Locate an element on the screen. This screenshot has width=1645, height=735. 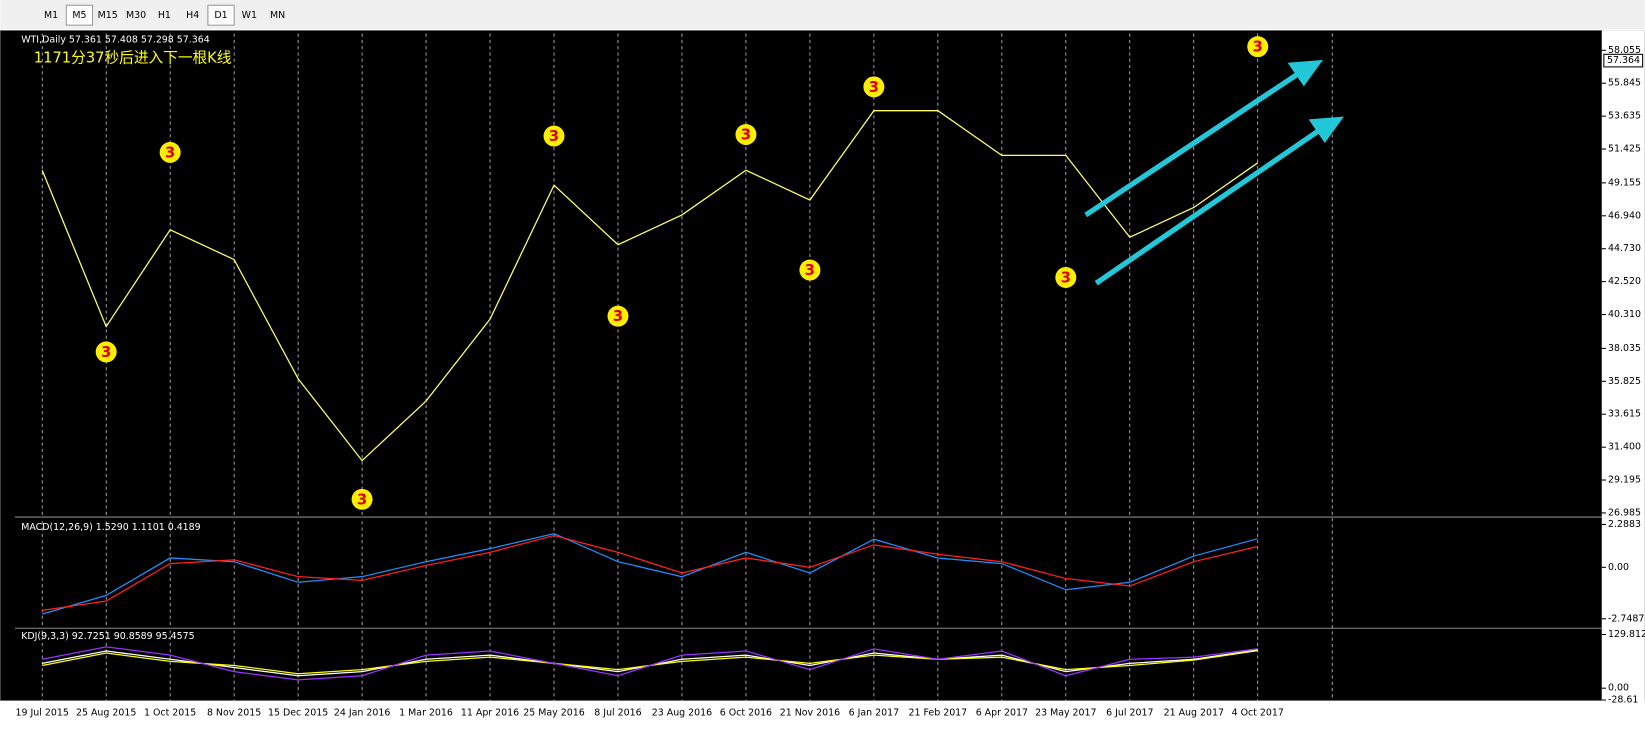
price-axis is located at coordinates (1623, 366).